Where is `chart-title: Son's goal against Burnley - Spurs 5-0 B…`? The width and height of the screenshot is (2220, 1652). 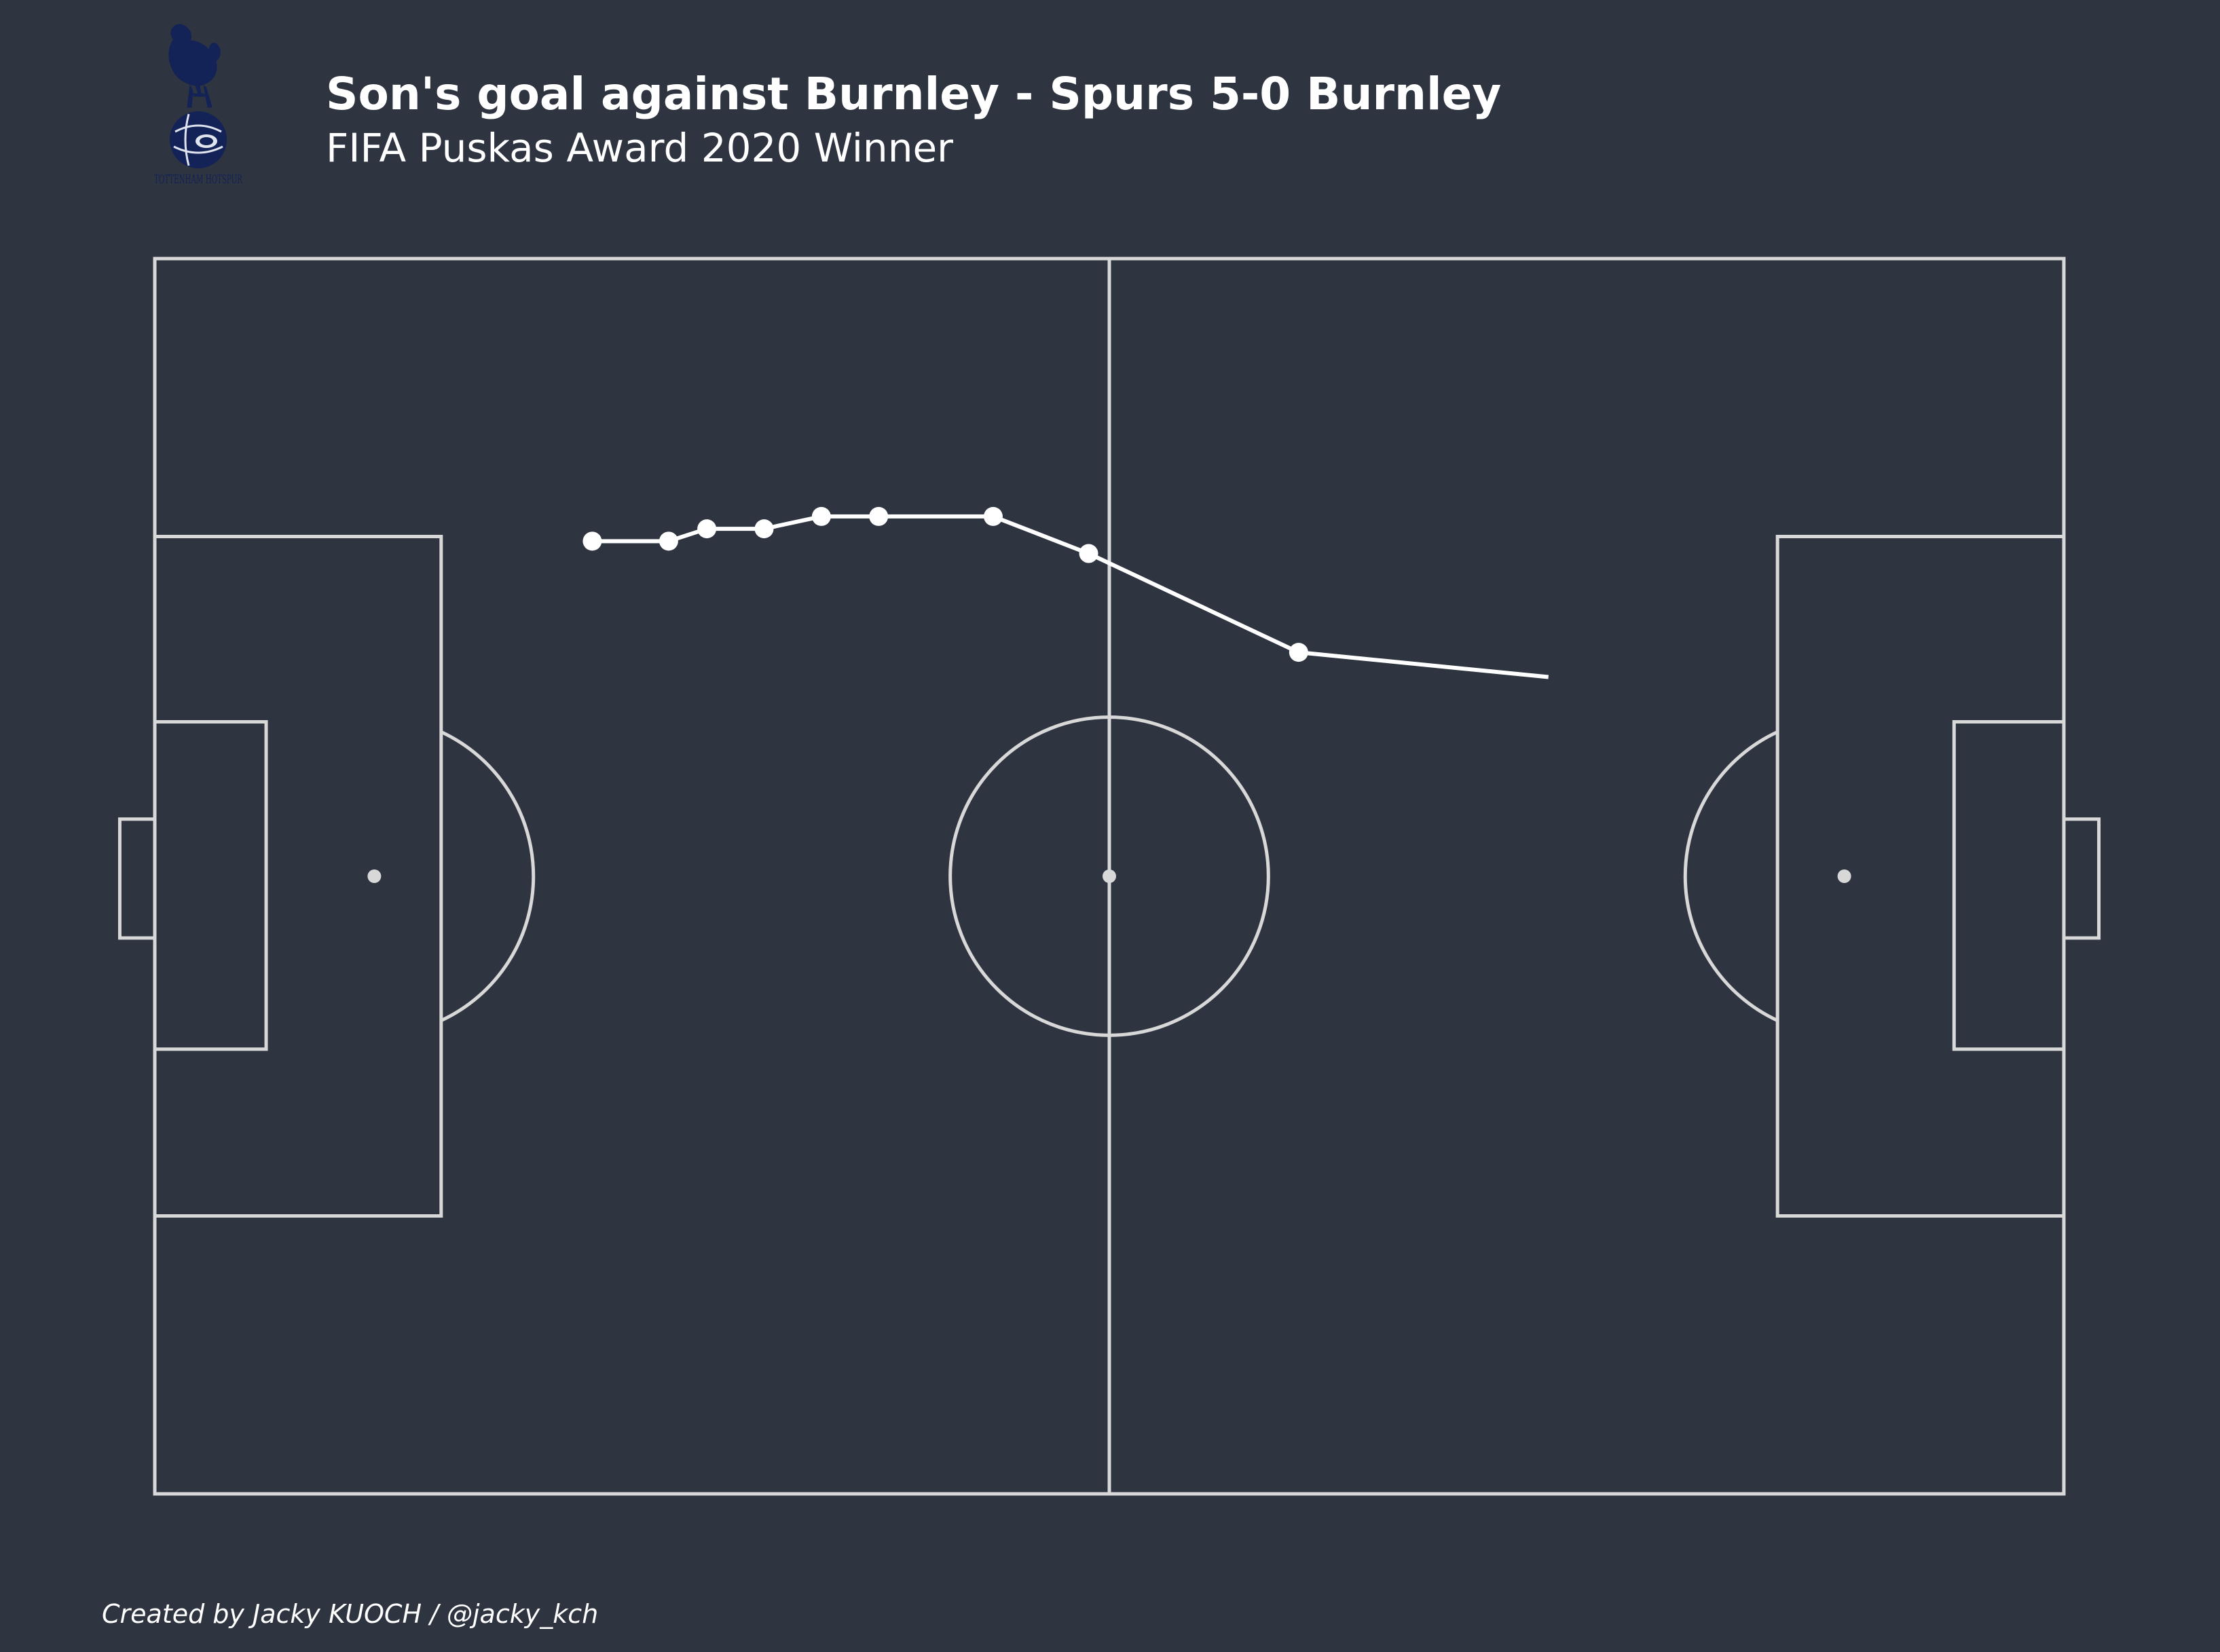 chart-title: Son's goal against Burnley - Spurs 5-0 B… is located at coordinates (914, 94).